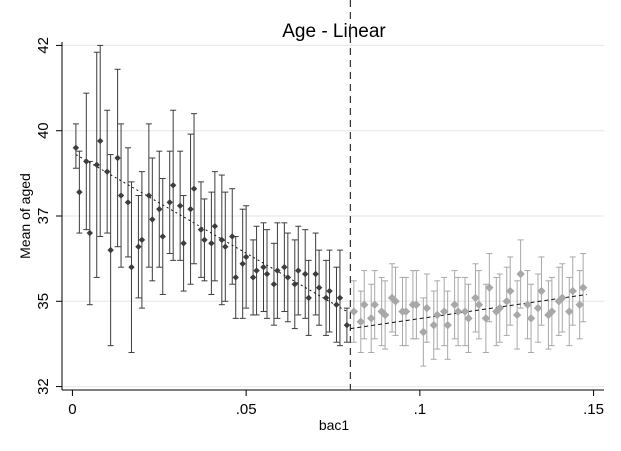  Describe the element at coordinates (420, 409) in the screenshot. I see `x-tick-label: .1` at that location.